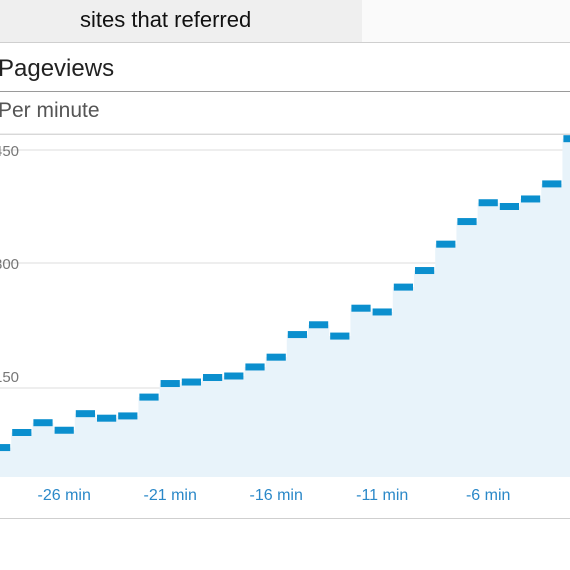  Describe the element at coordinates (9, 377) in the screenshot. I see `y-tick-label: 150` at that location.